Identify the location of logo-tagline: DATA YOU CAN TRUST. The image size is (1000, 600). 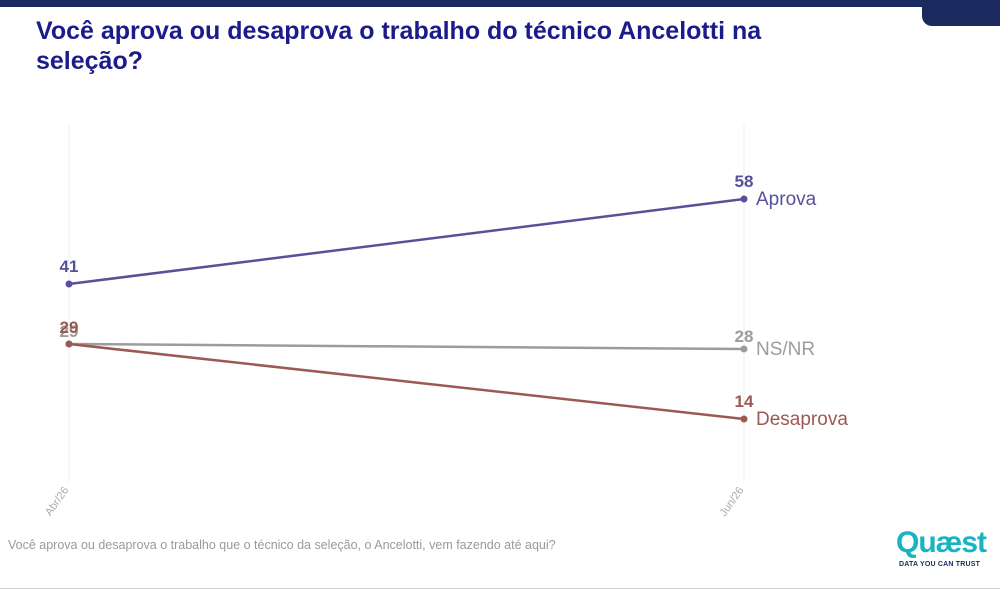
(940, 564).